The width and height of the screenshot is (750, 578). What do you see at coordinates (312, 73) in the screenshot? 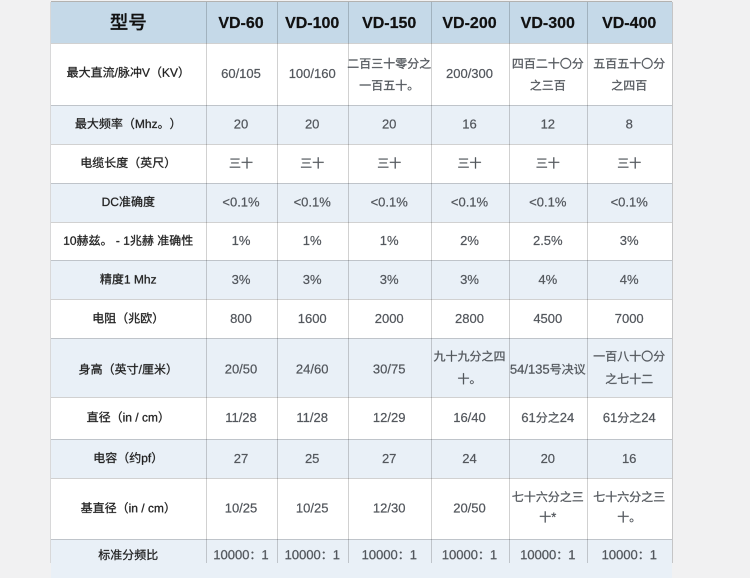
I see `svg-text: 100/160` at bounding box center [312, 73].